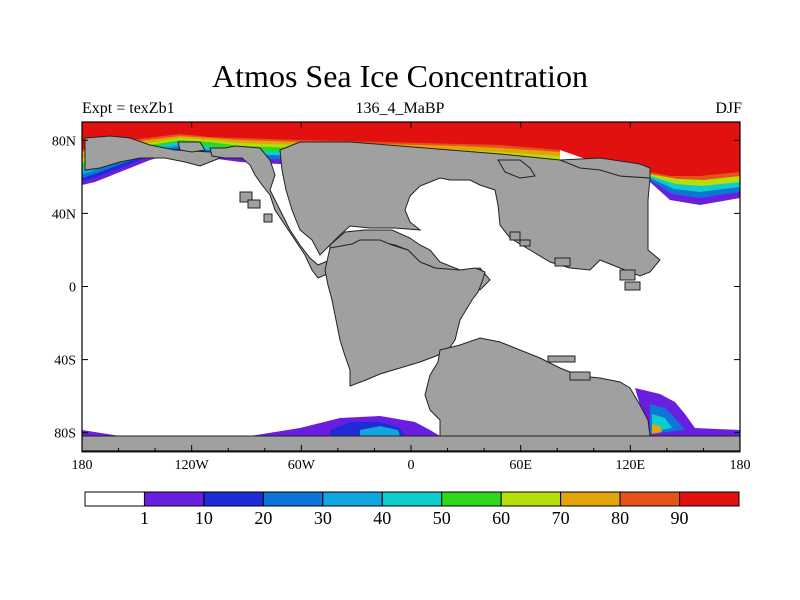  Describe the element at coordinates (192, 465) in the screenshot. I see `x-tick-label: 120W` at that location.